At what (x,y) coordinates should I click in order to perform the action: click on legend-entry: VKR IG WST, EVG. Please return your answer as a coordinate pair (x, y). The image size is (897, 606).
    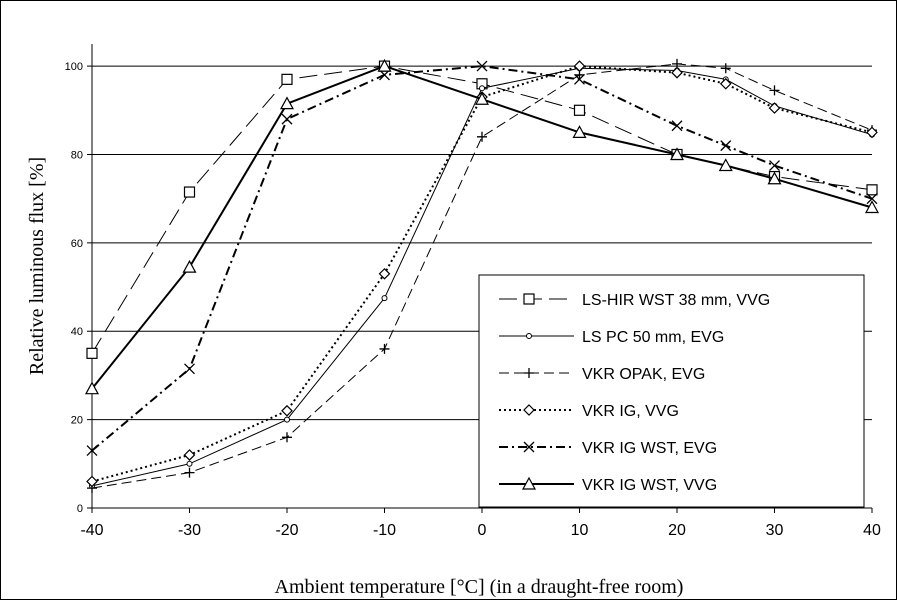
    Looking at the image, I should click on (608, 448).